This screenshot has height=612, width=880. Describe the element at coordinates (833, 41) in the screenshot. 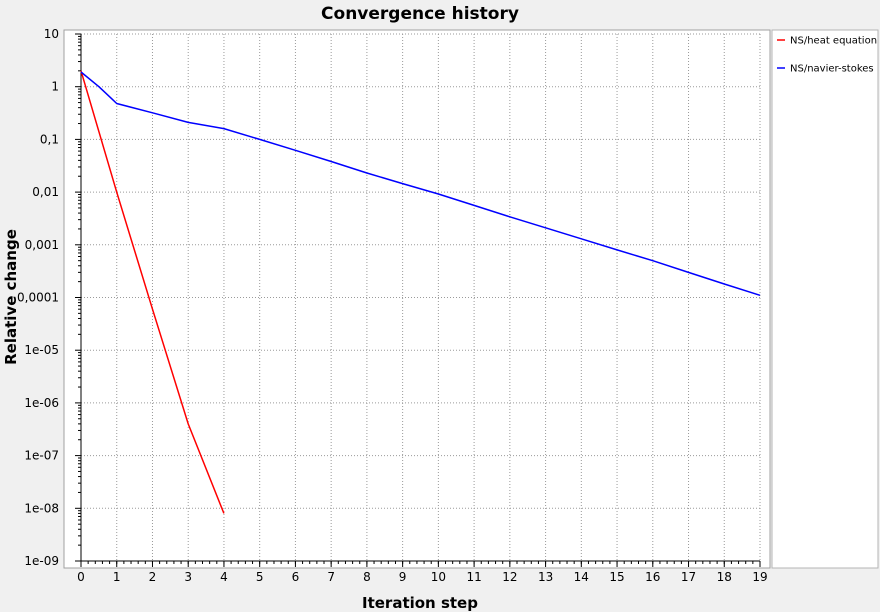

I see `legend-label: NS/heat equation` at that location.